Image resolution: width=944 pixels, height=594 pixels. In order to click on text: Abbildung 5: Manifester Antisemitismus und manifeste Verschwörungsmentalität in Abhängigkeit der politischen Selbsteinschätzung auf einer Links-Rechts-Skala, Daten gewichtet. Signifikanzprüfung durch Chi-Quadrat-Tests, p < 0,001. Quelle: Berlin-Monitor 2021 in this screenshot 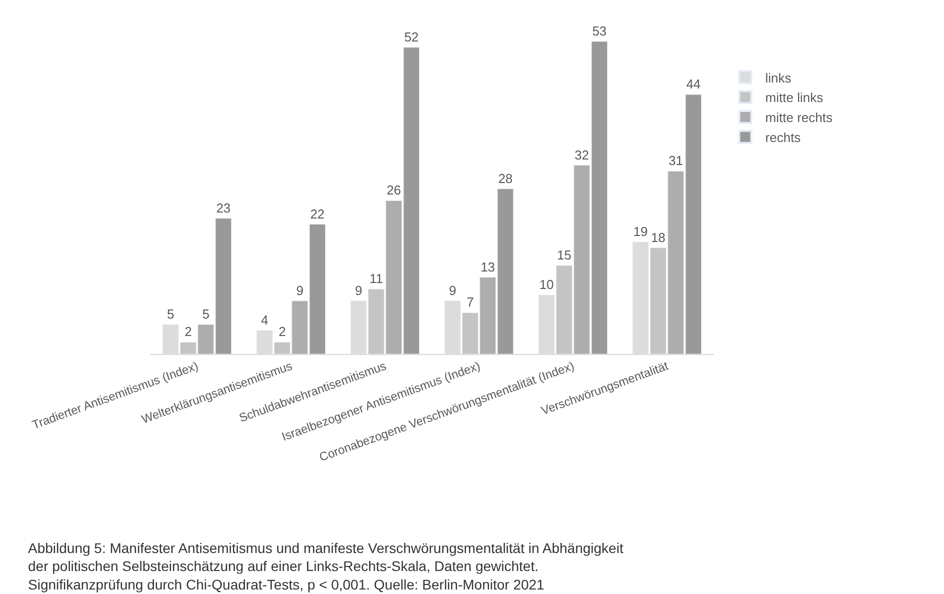, I will do `click(326, 566)`.